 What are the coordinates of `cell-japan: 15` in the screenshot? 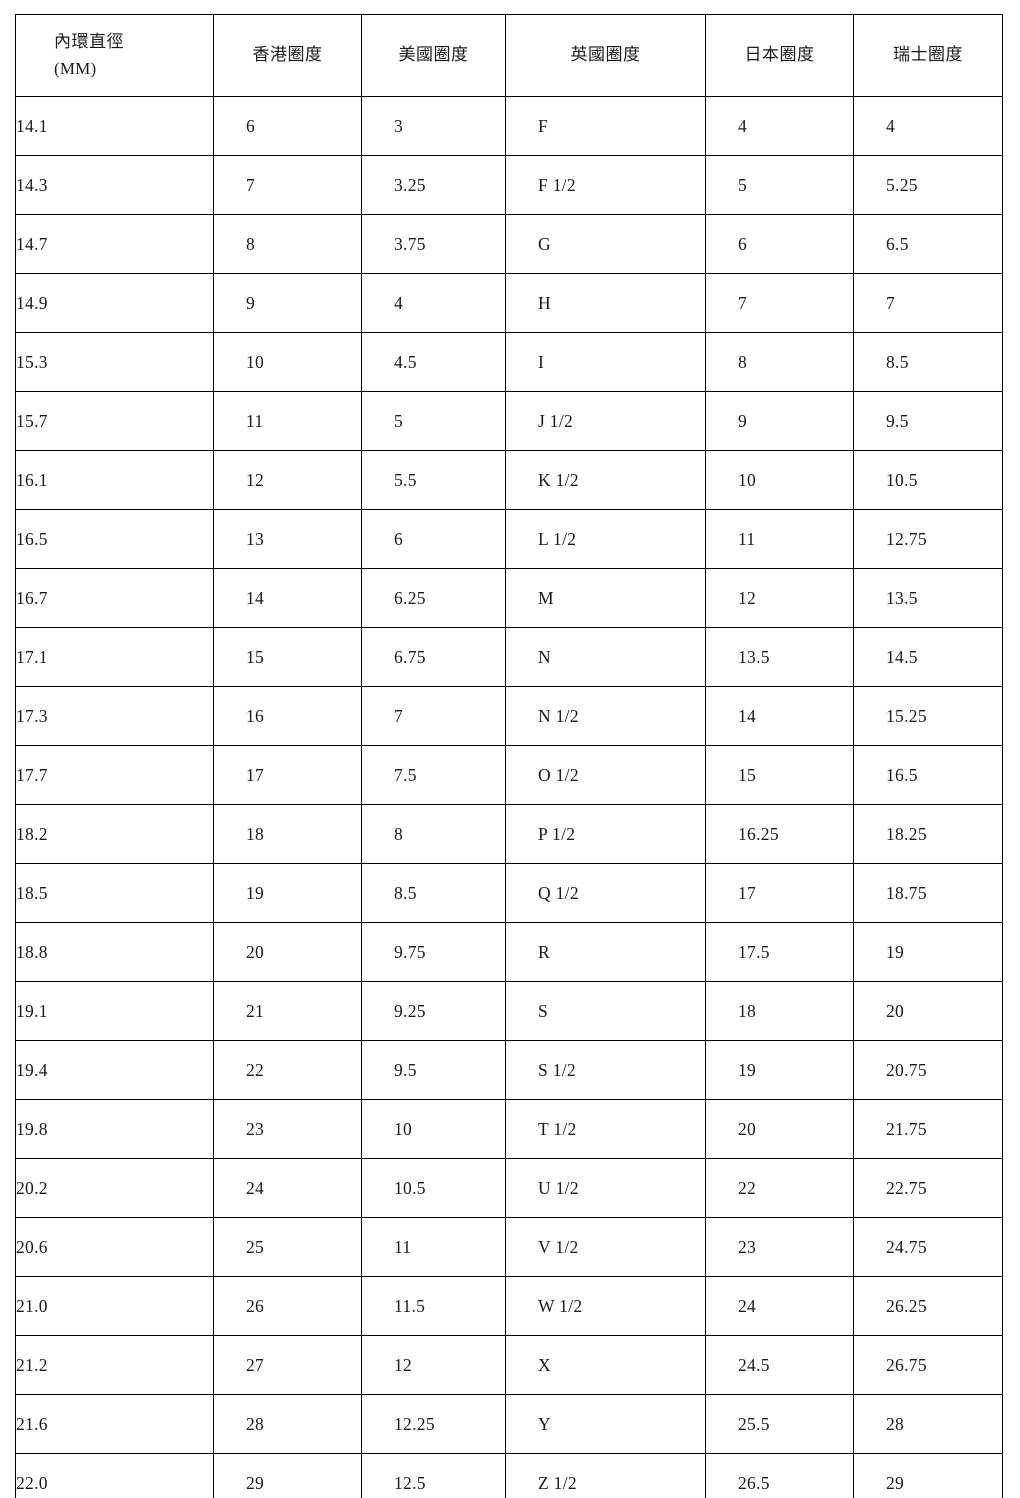 It's located at (779, 775).